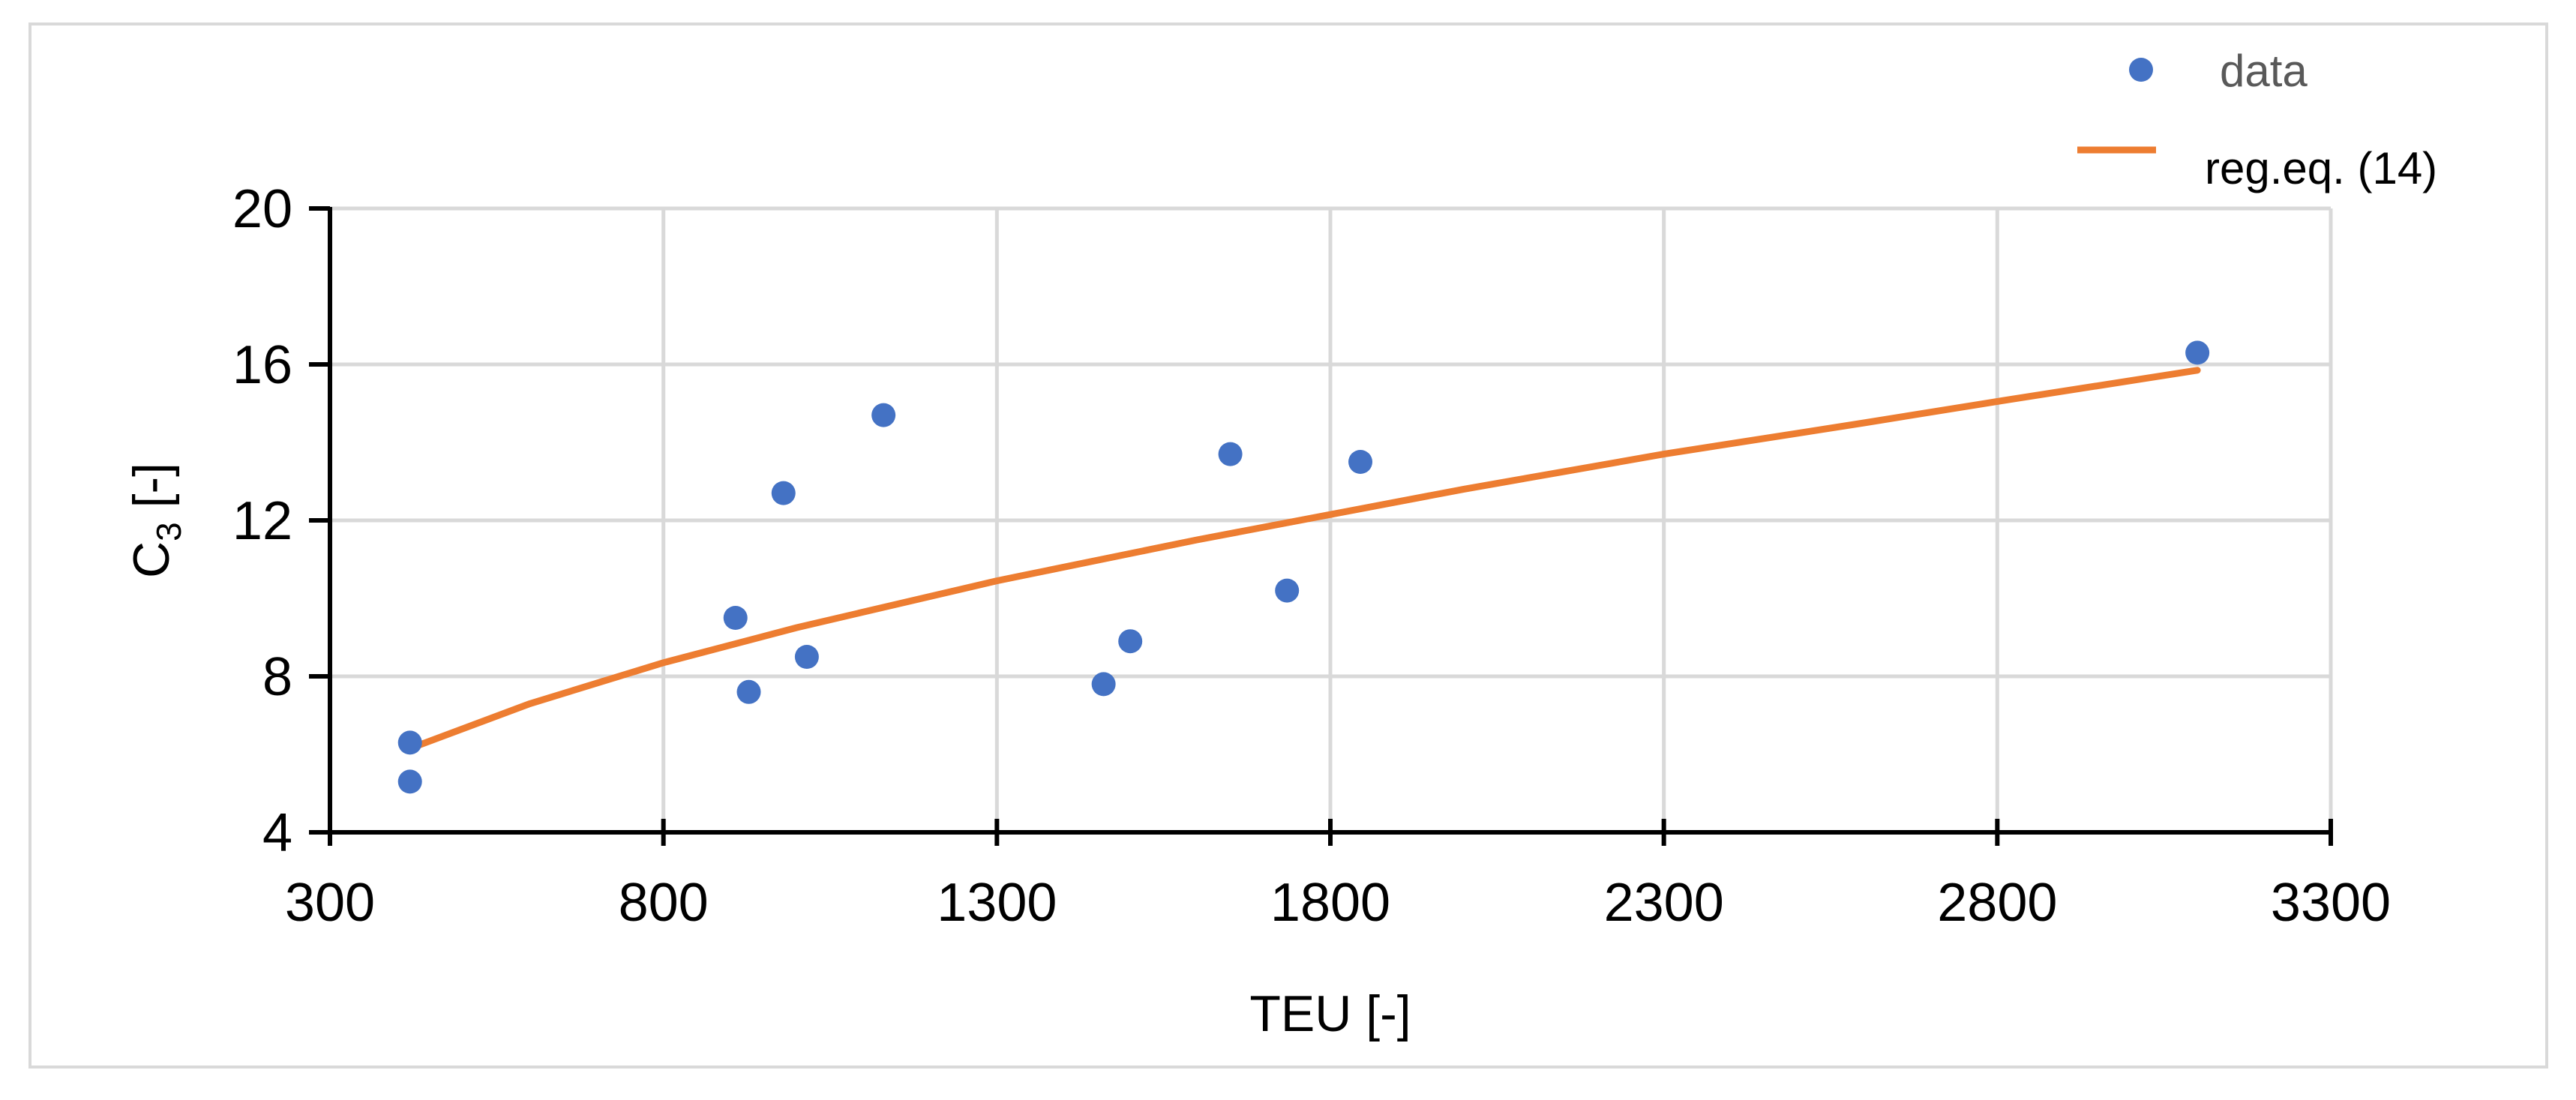 This screenshot has width=2576, height=1100. Describe the element at coordinates (262, 209) in the screenshot. I see `y-tick-label: 20` at that location.